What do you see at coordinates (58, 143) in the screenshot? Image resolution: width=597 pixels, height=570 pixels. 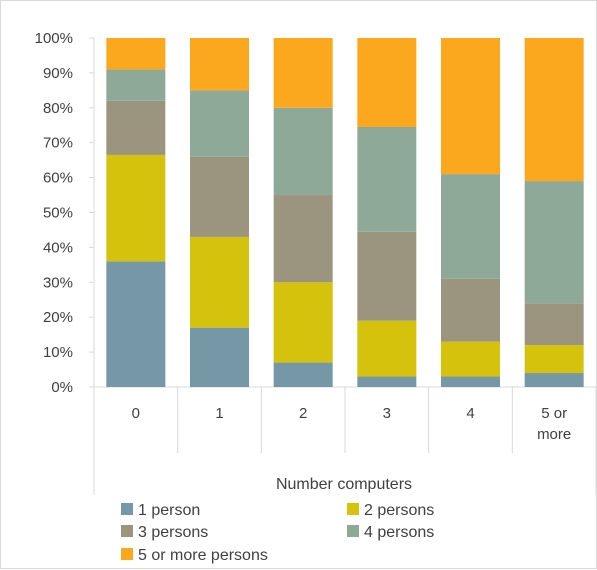 I see `y-tick-label: 70%` at bounding box center [58, 143].